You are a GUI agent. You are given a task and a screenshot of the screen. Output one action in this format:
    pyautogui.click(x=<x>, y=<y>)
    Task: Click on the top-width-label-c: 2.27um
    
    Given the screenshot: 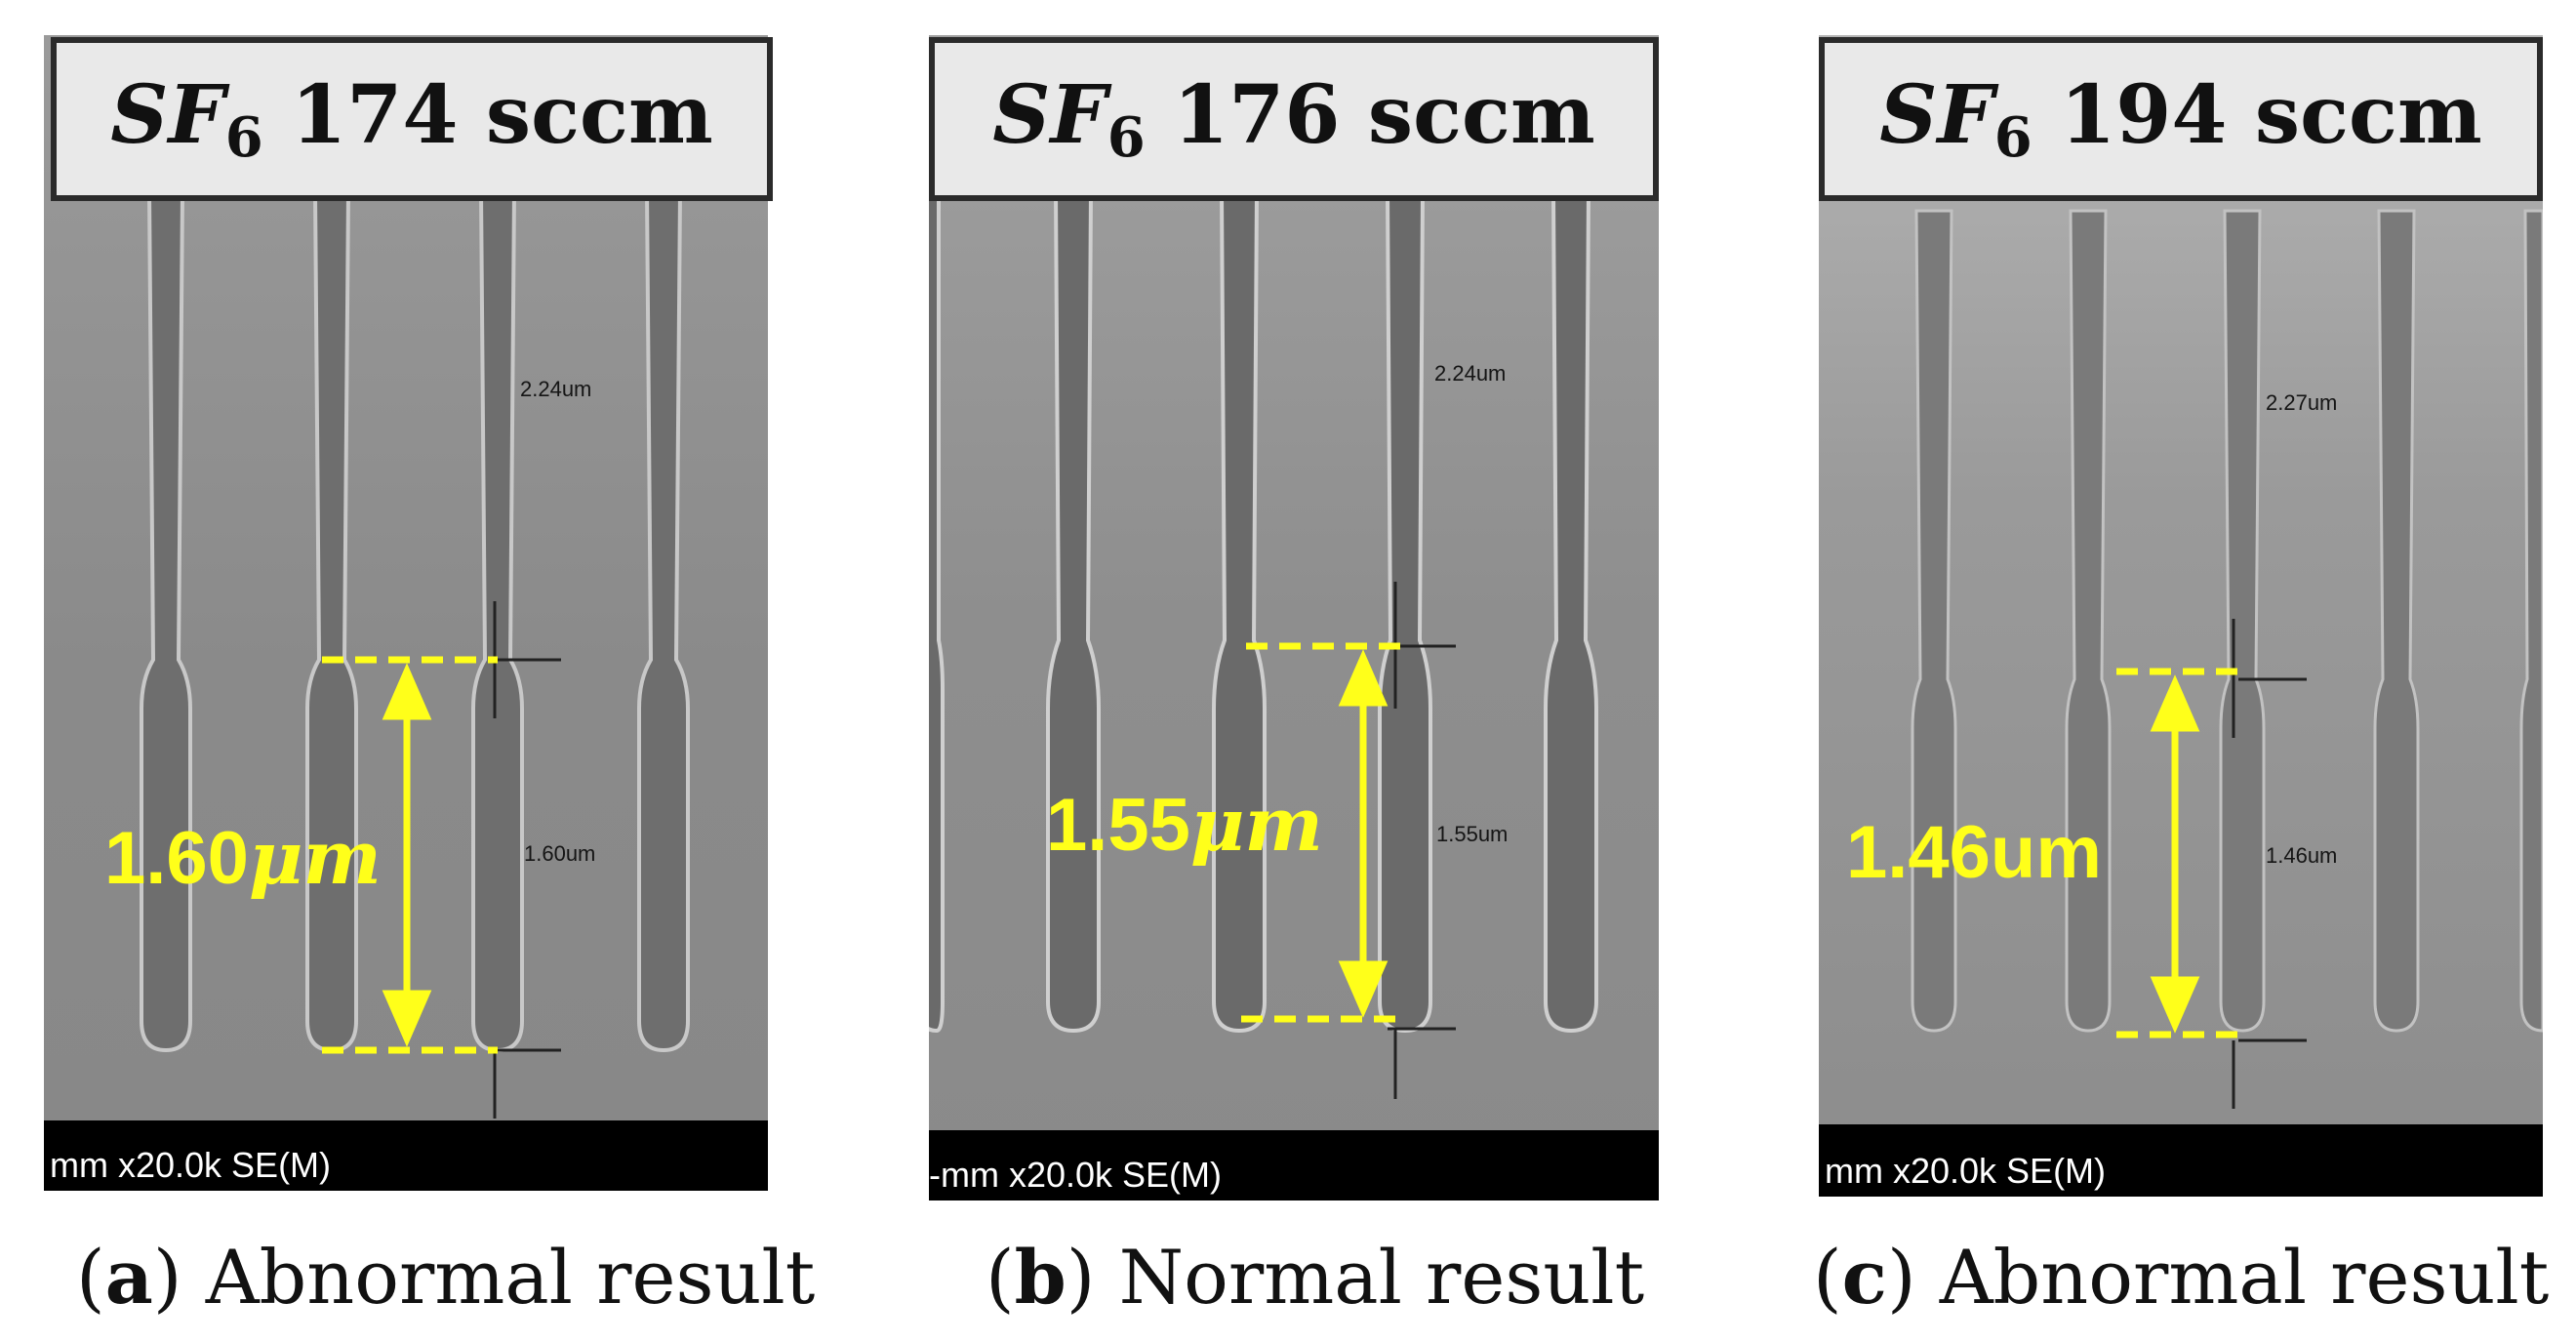 What is the action you would take?
    pyautogui.click(x=2302, y=402)
    